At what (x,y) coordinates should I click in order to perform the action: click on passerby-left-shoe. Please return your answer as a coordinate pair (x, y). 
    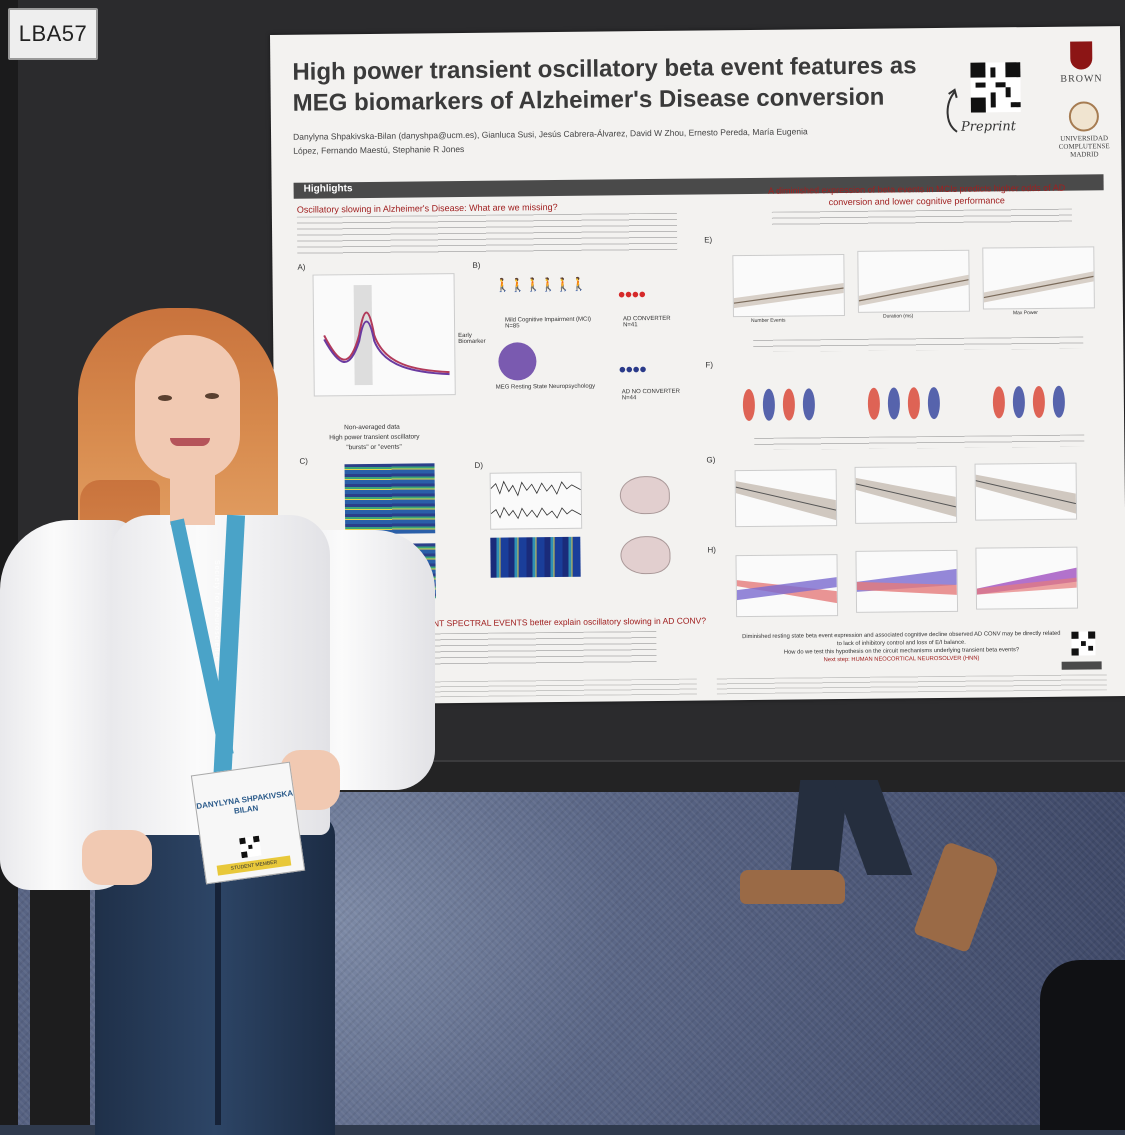
    Looking at the image, I should click on (792, 887).